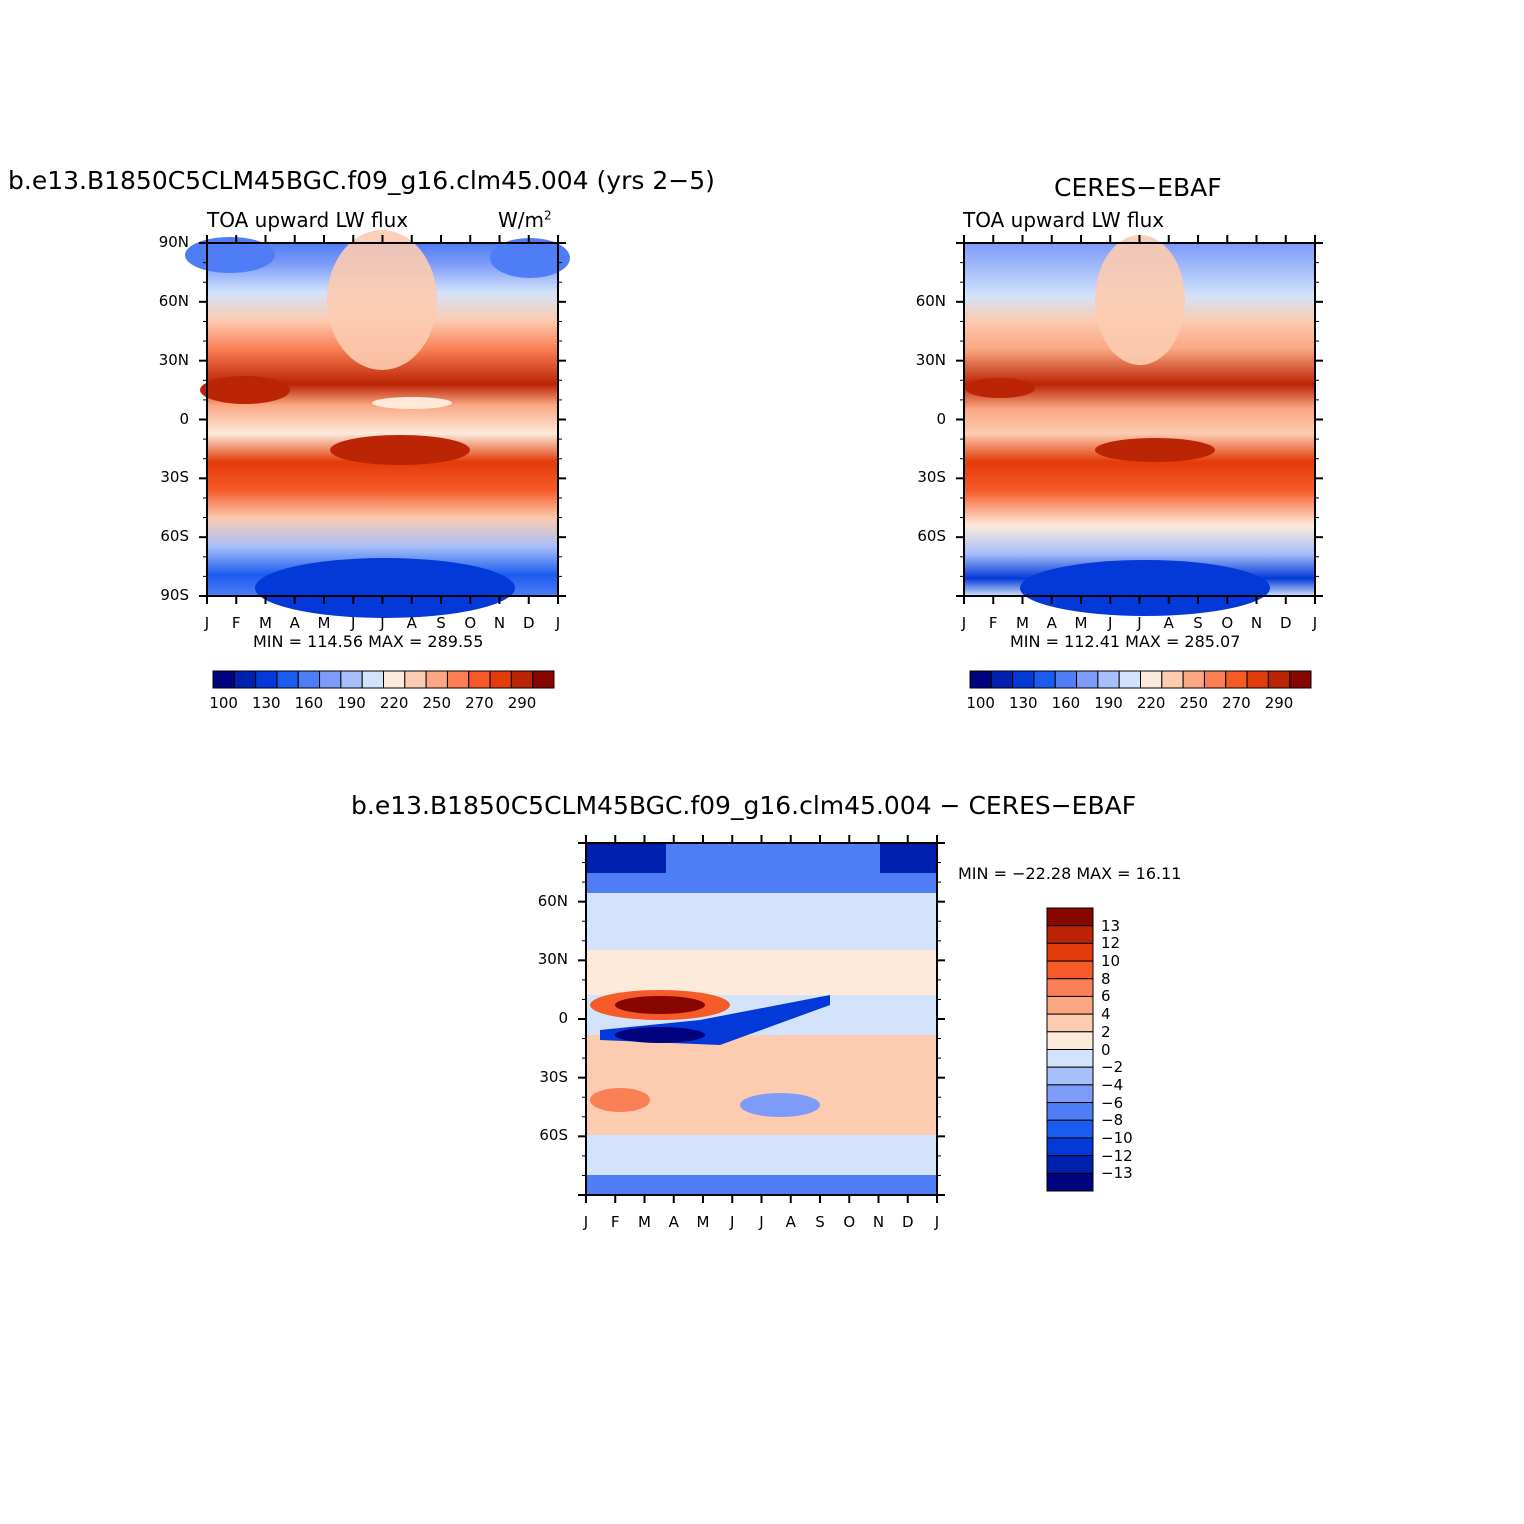 This screenshot has width=1524, height=1524. Describe the element at coordinates (1117, 1155) in the screenshot. I see `diff-colorbar-label: −12` at that location.